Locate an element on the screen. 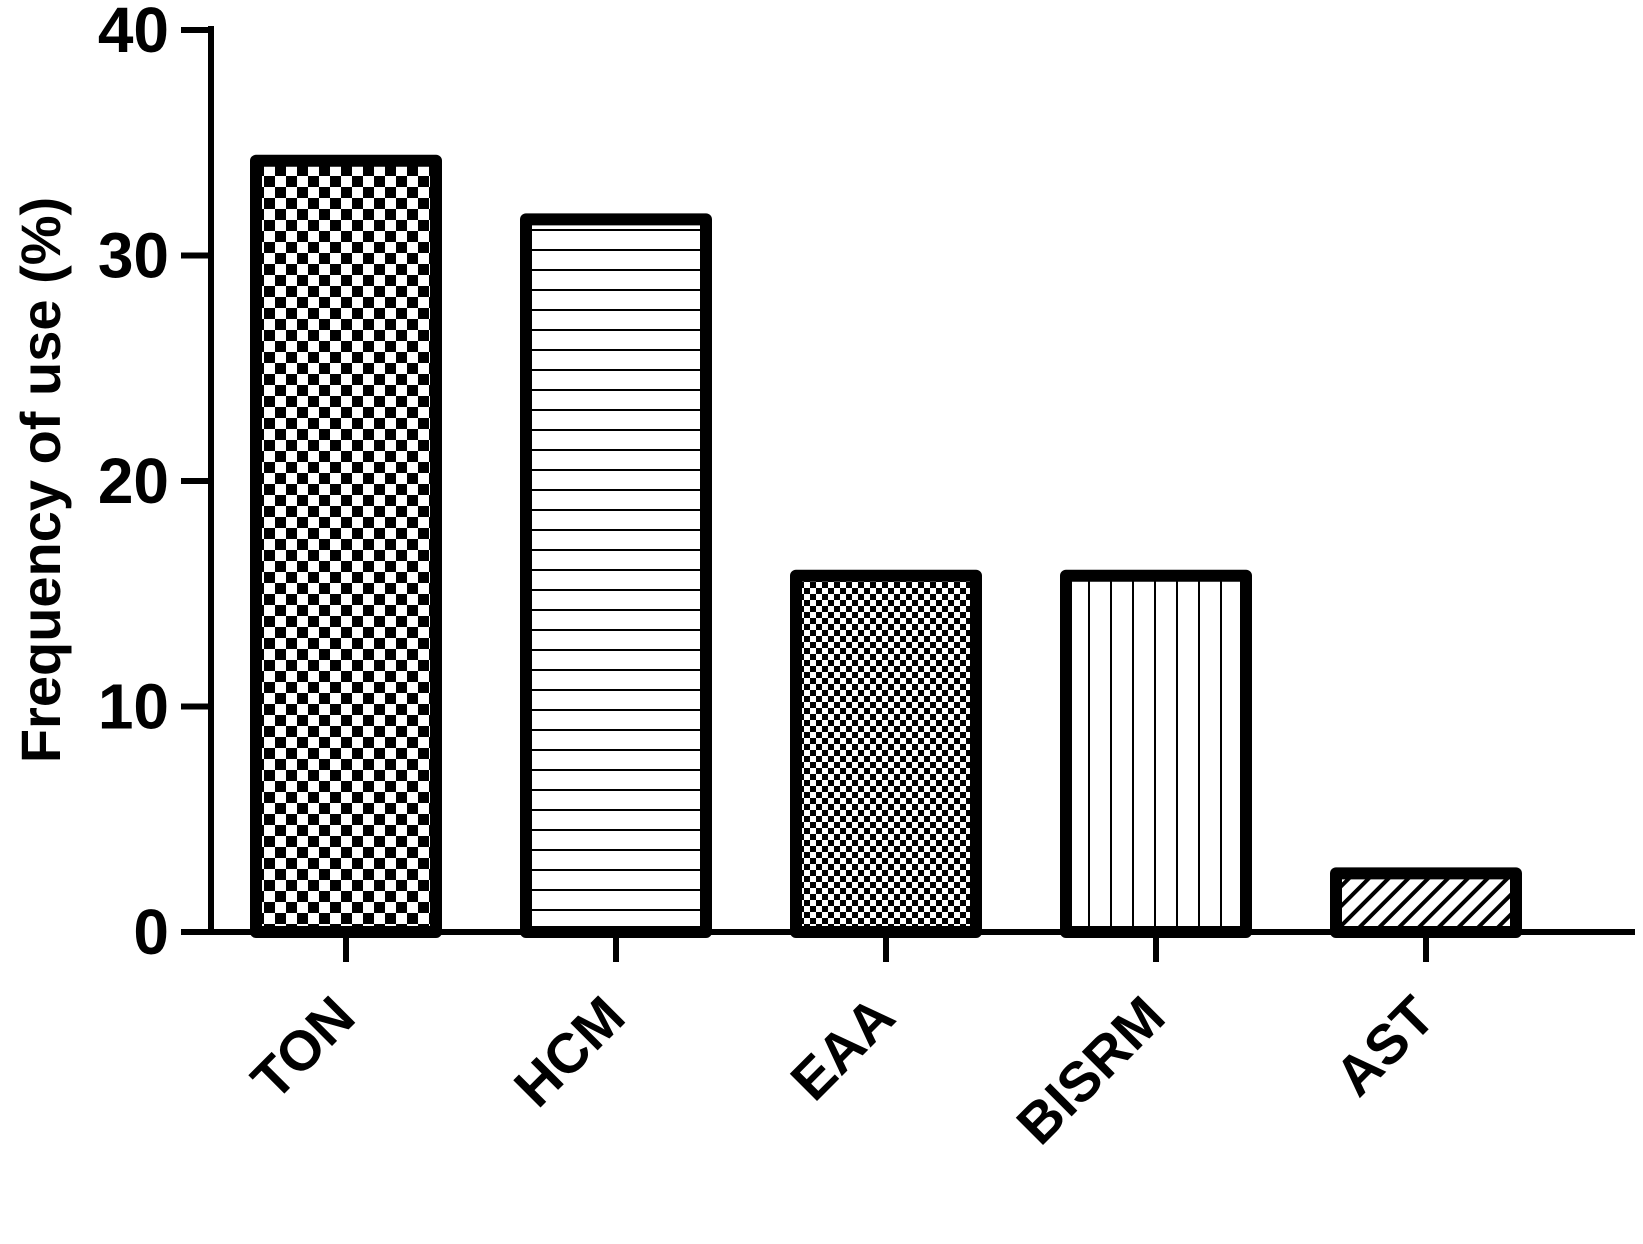 This screenshot has height=1244, width=1643. y-tick-label-10: 10 is located at coordinates (133, 707).